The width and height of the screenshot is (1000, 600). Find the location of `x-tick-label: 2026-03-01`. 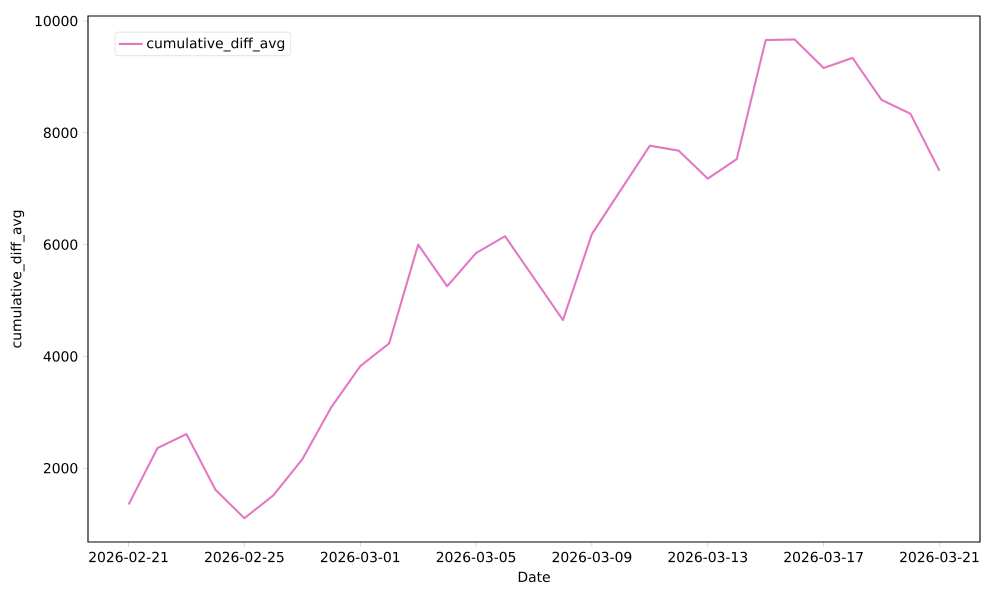

x-tick-label: 2026-03-01 is located at coordinates (360, 557).